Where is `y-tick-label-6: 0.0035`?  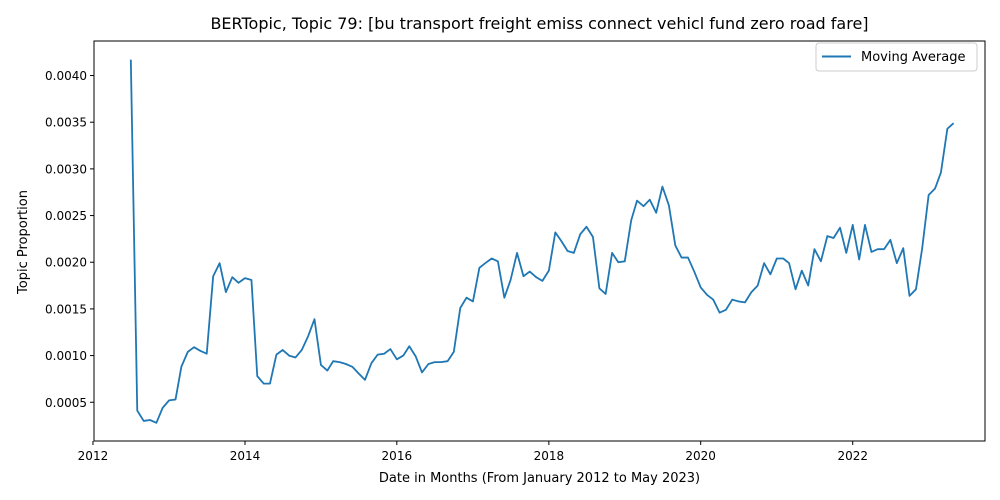 y-tick-label-6: 0.0035 is located at coordinates (66, 123).